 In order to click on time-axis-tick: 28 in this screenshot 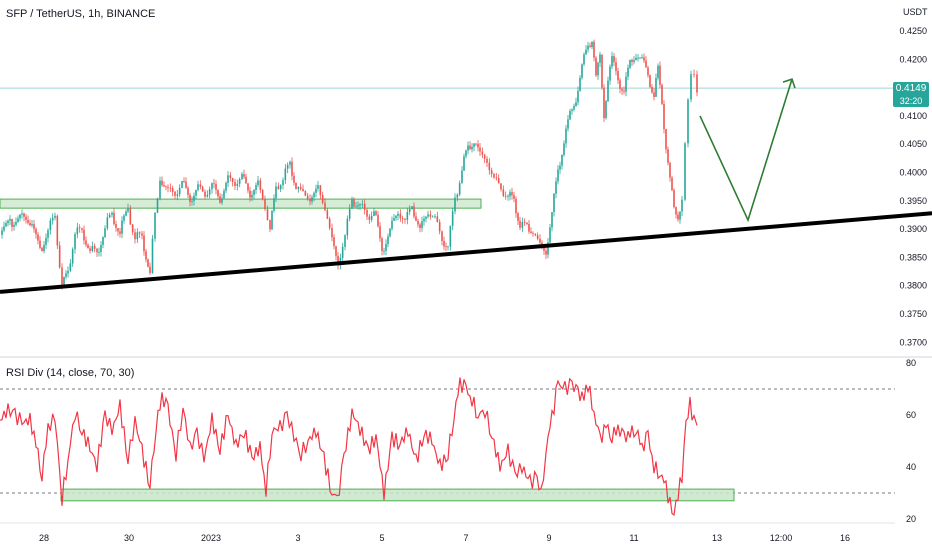, I will do `click(44, 538)`.